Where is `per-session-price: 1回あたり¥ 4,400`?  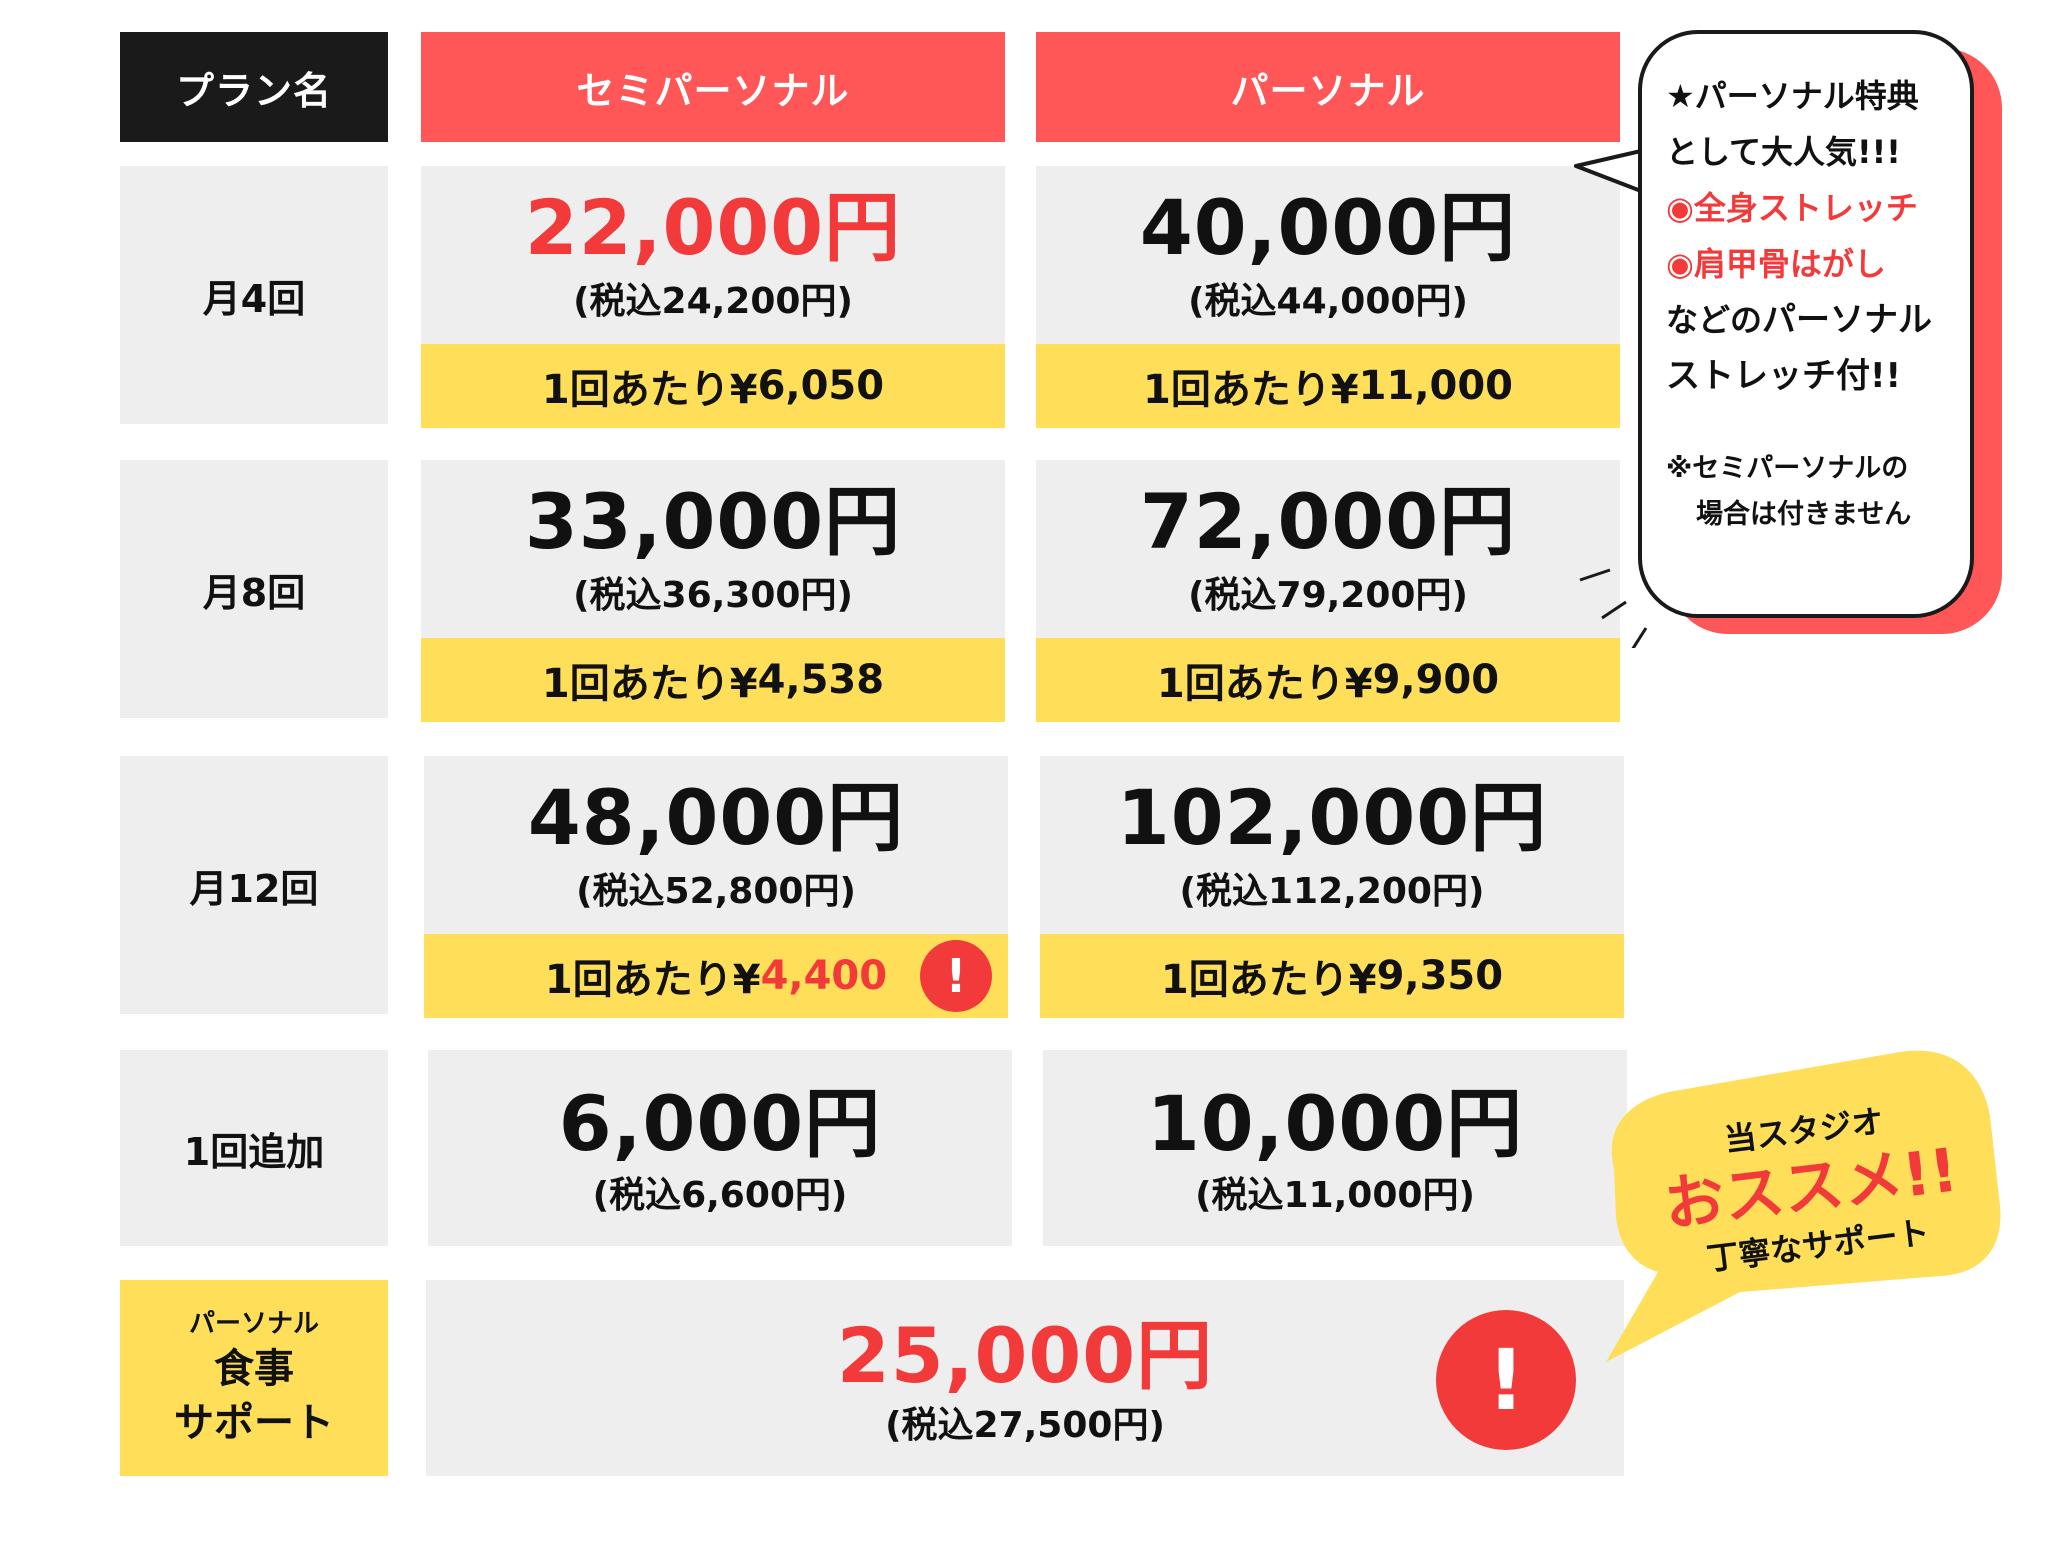
per-session-price: 1回あたり¥ 4,400 is located at coordinates (716, 976).